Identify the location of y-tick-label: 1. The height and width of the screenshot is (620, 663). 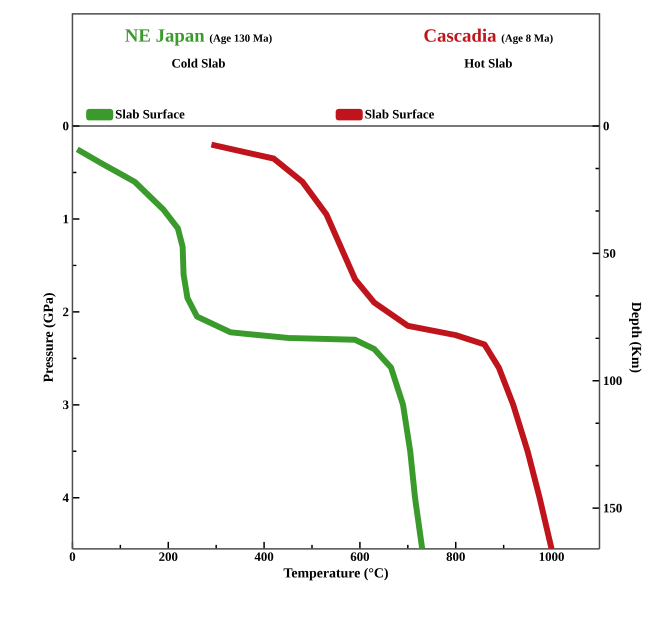
(66, 219).